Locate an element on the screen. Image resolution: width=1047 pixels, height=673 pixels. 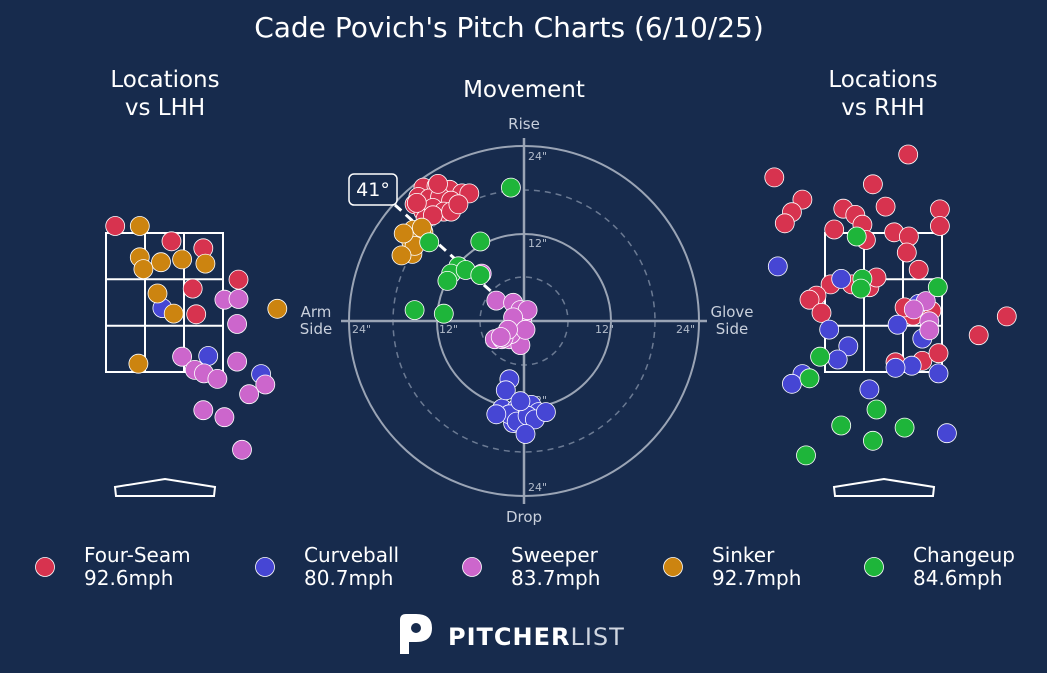
axis-label-drop: Drop is located at coordinates (524, 517).